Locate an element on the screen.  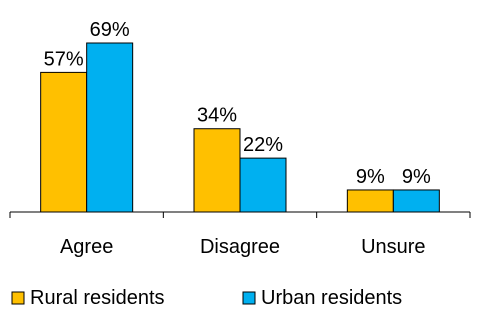
x-tick-label-unsure: Unsure is located at coordinates (393, 247).